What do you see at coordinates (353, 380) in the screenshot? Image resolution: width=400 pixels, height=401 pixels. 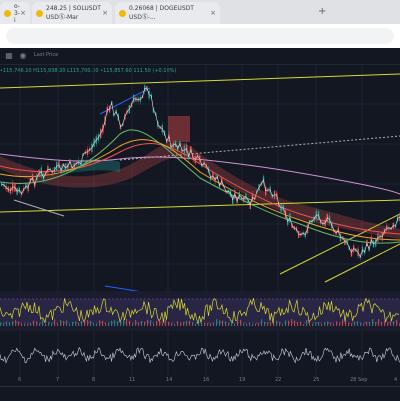 I see `x-axis-label: 28` at bounding box center [353, 380].